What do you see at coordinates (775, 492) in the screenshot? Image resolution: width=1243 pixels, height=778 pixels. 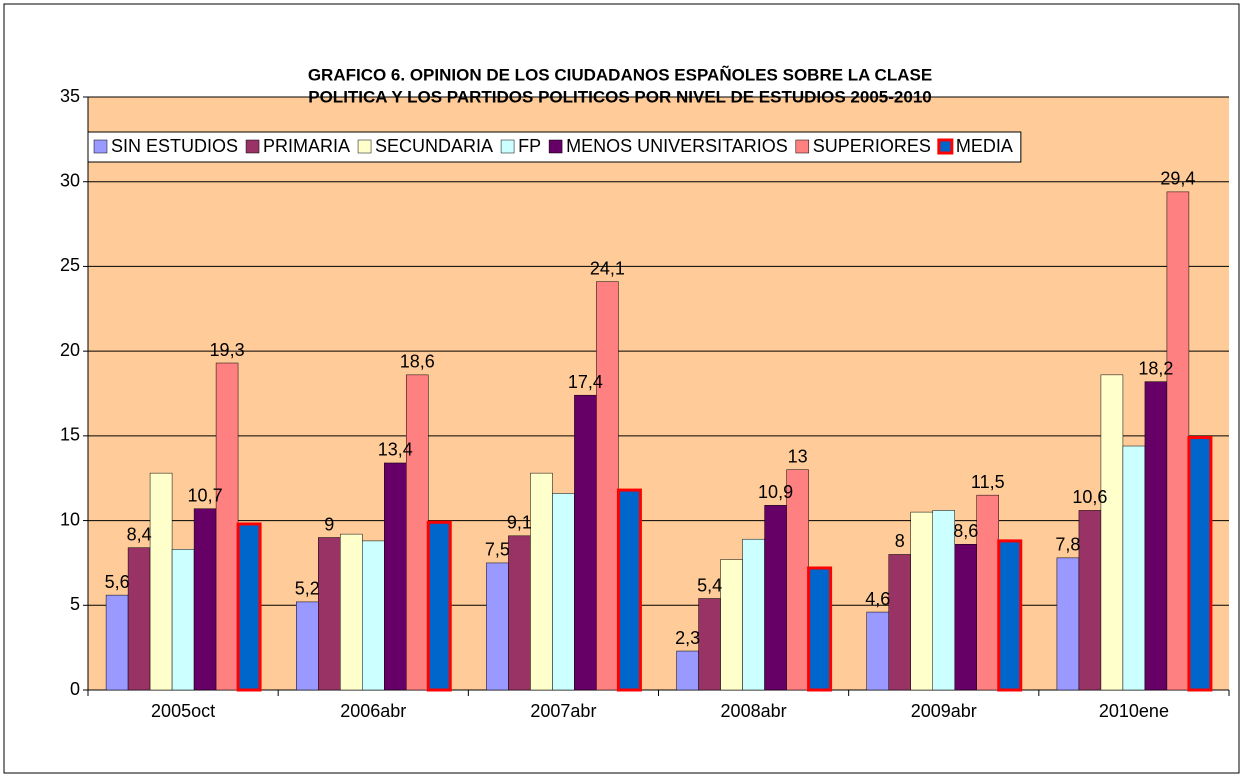 I see `data-label: 10,9` at bounding box center [775, 492].